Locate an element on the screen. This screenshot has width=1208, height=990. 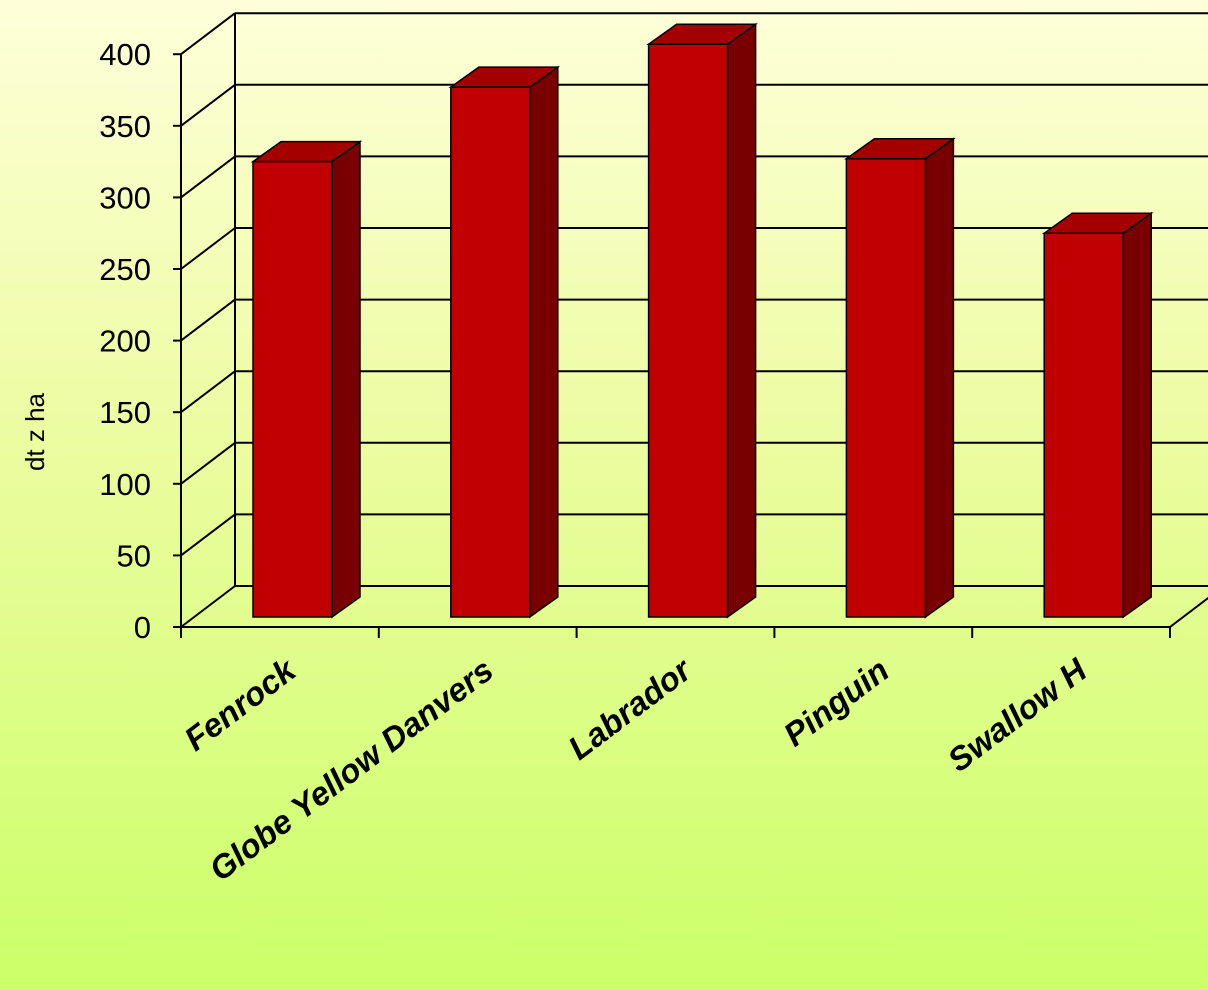
x-tick-label: Pinguin is located at coordinates (836, 702).